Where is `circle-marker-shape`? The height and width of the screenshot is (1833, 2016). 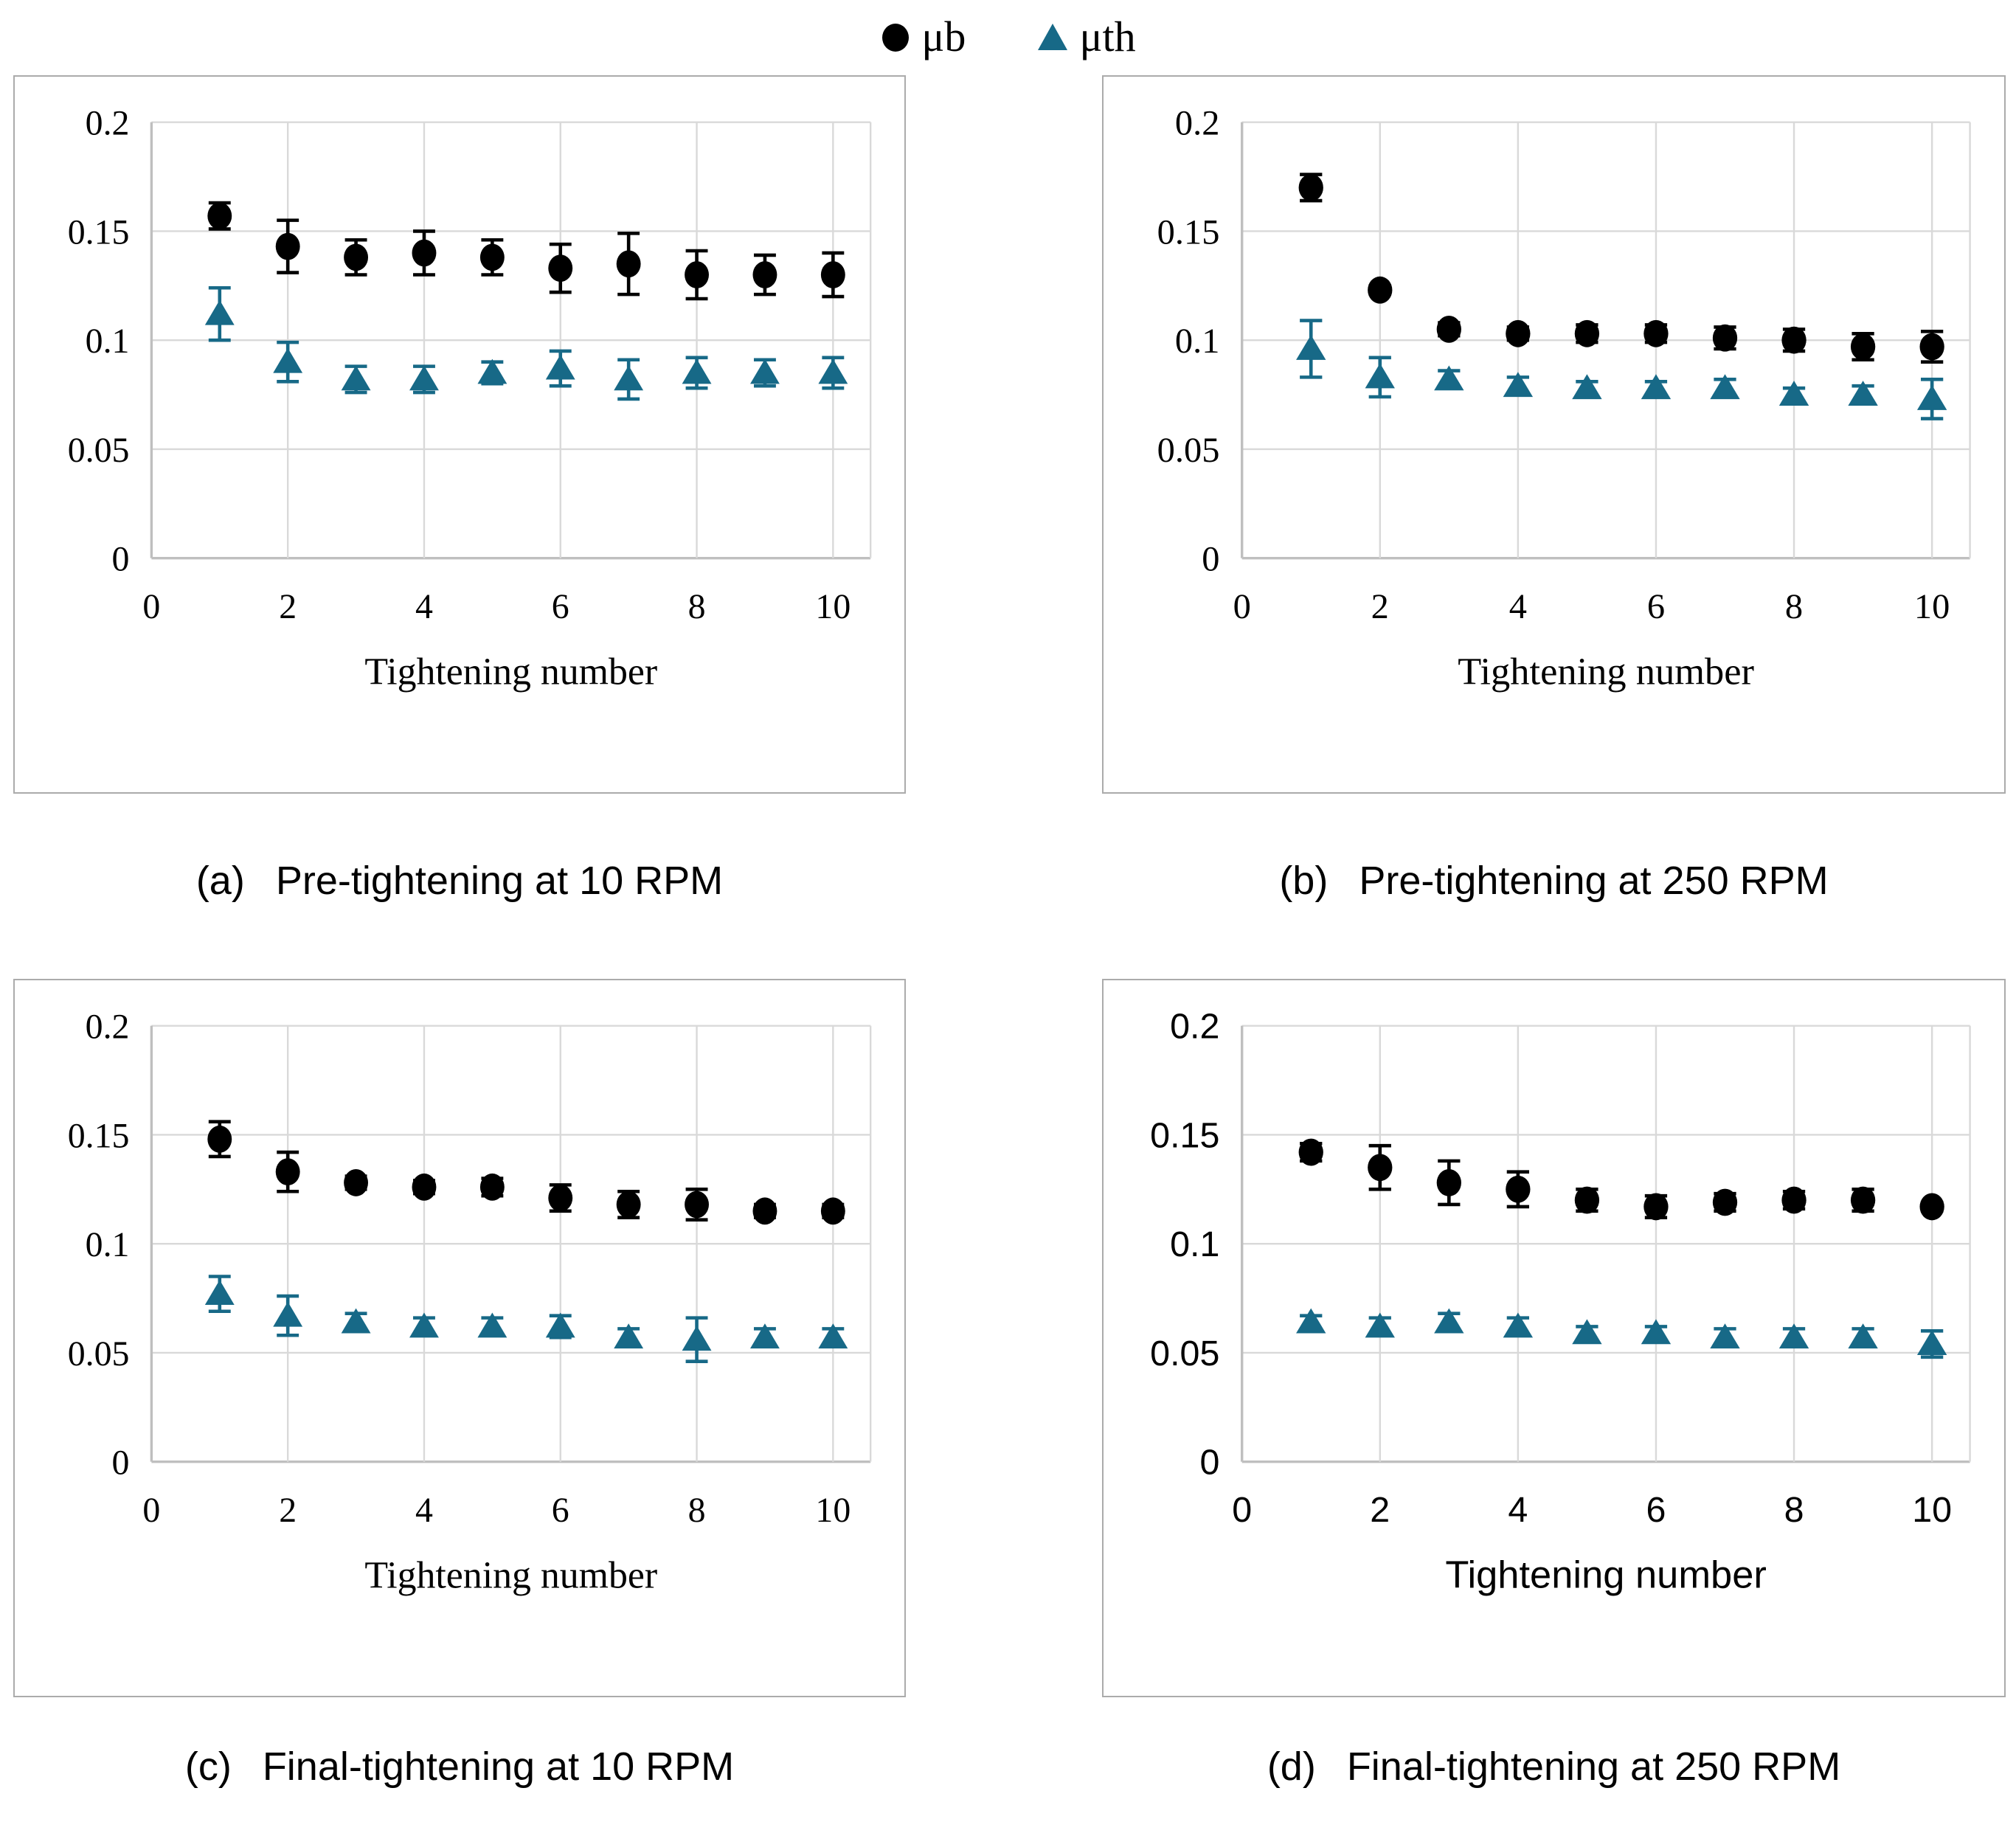
circle-marker-shape is located at coordinates (896, 38).